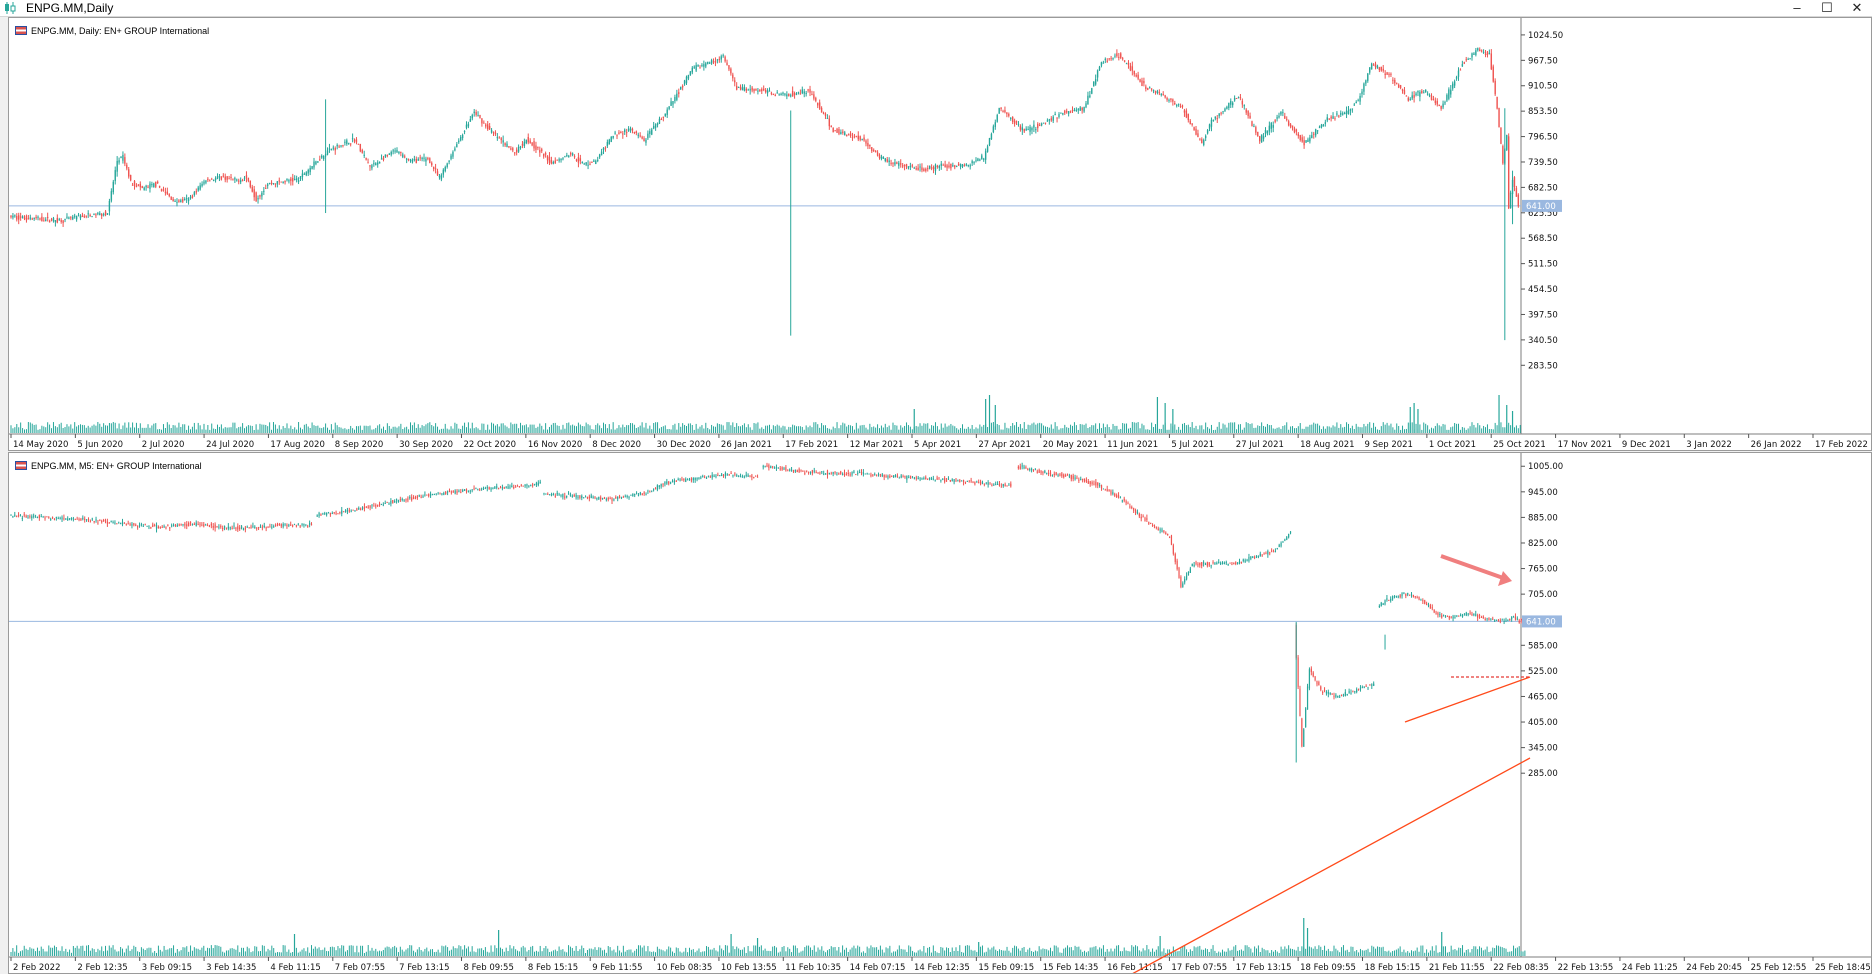 The height and width of the screenshot is (974, 1872). I want to click on minimize-button: –, so click(1797, 7).